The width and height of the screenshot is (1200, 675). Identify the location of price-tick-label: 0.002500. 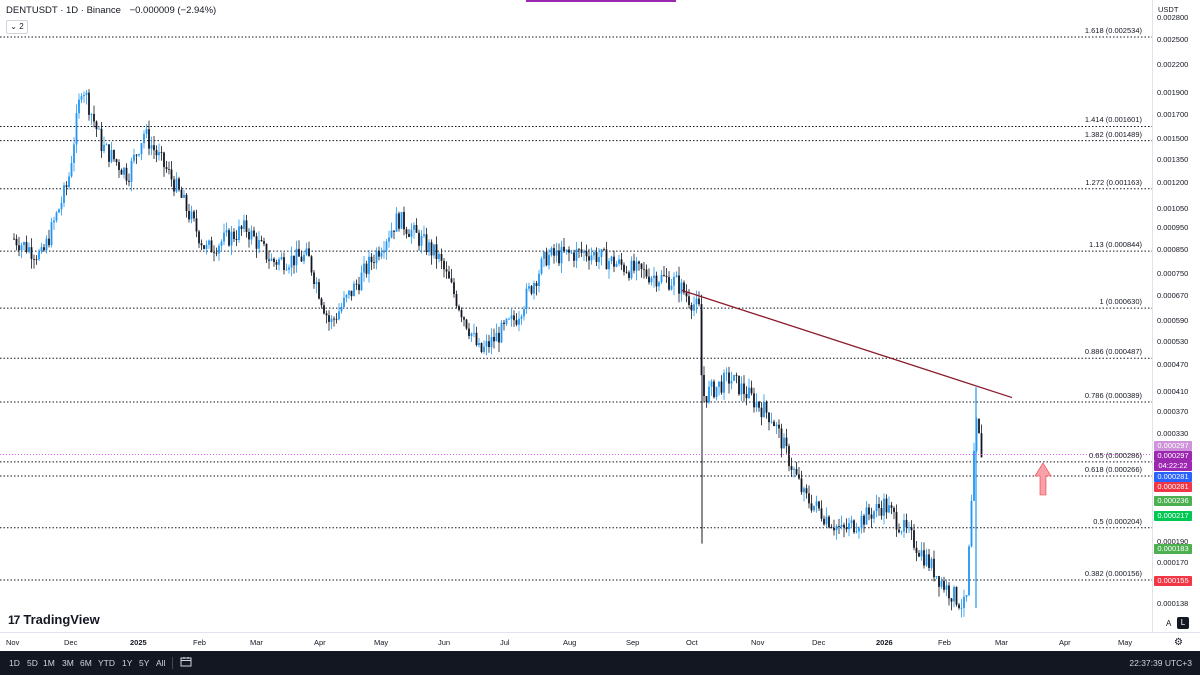
(1173, 39).